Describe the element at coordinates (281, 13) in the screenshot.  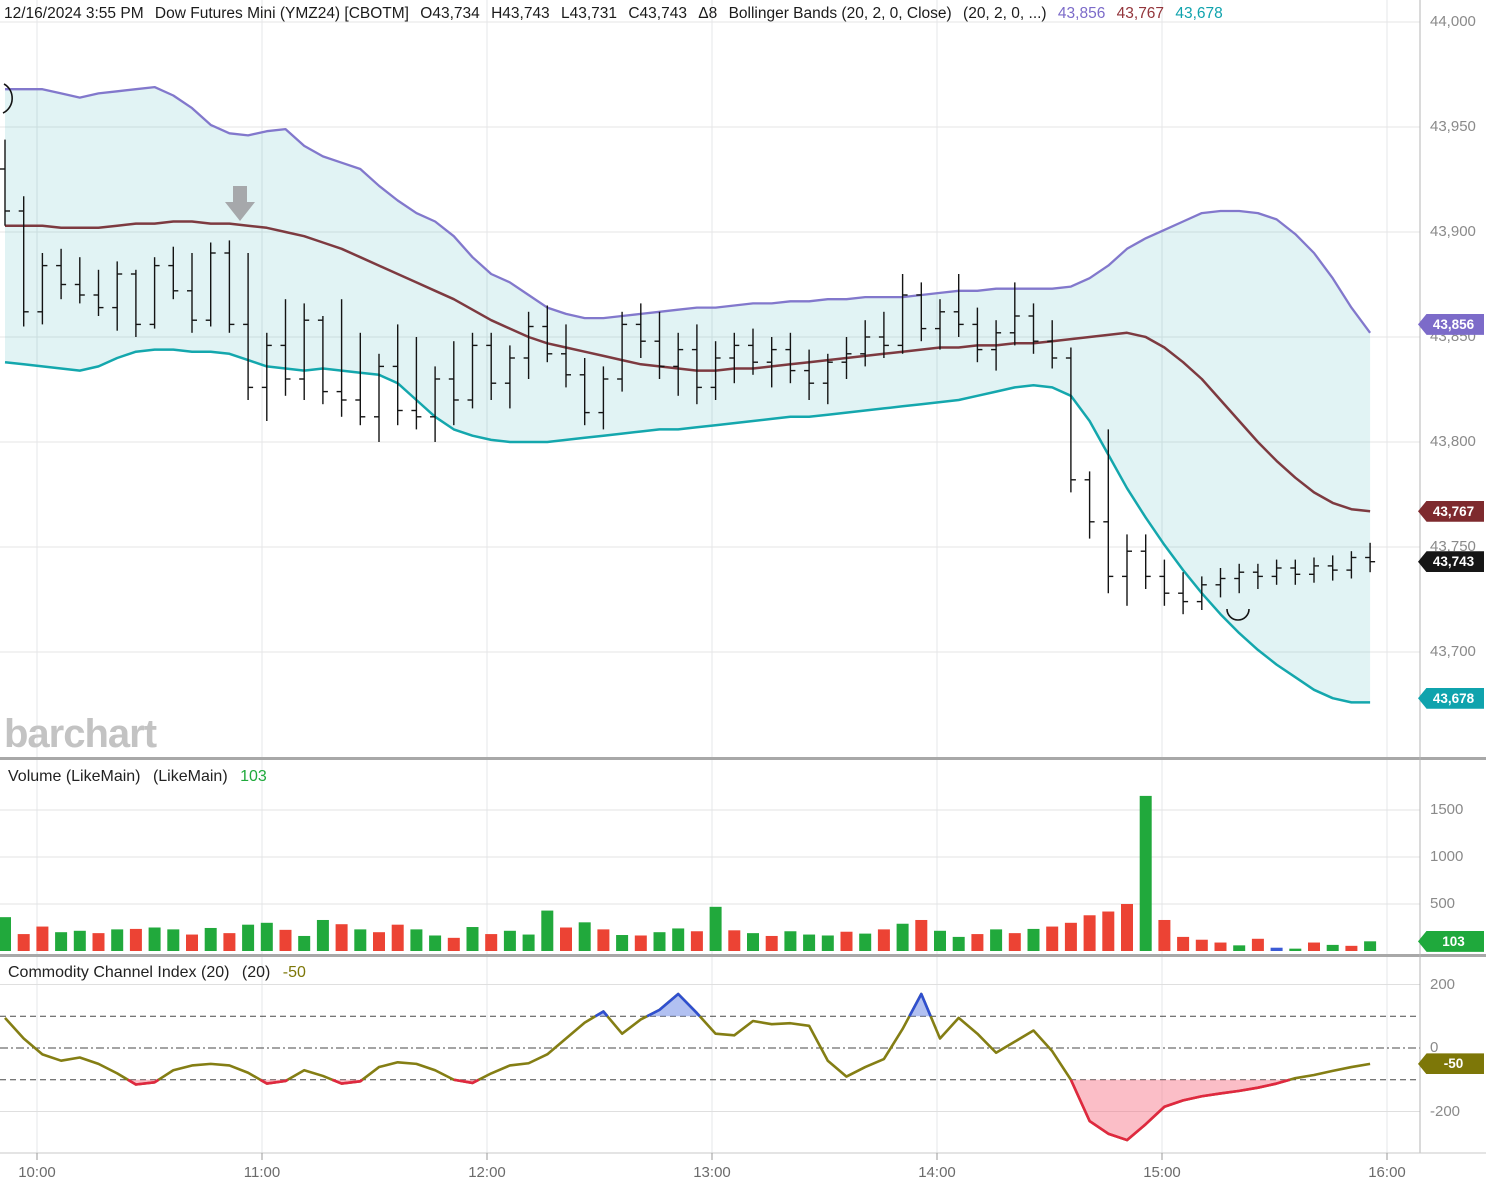
I see `header-symbol-title: Dow Futures Mini (YMZ24) [CBOTM]` at that location.